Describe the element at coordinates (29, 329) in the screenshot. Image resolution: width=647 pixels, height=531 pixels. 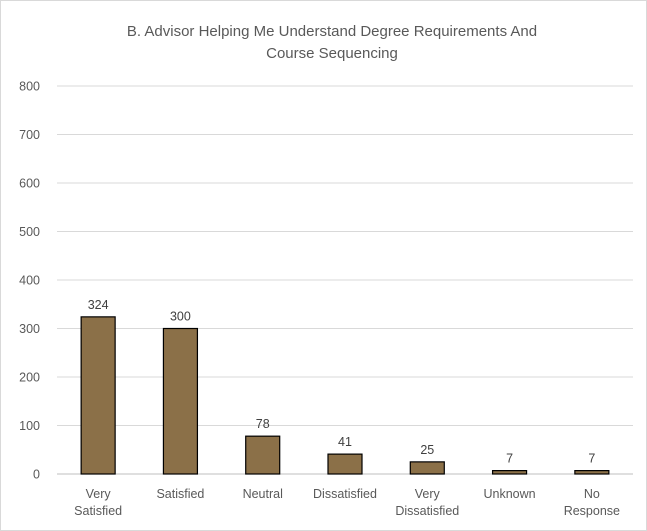
I see `y-tick-label: 300` at that location.